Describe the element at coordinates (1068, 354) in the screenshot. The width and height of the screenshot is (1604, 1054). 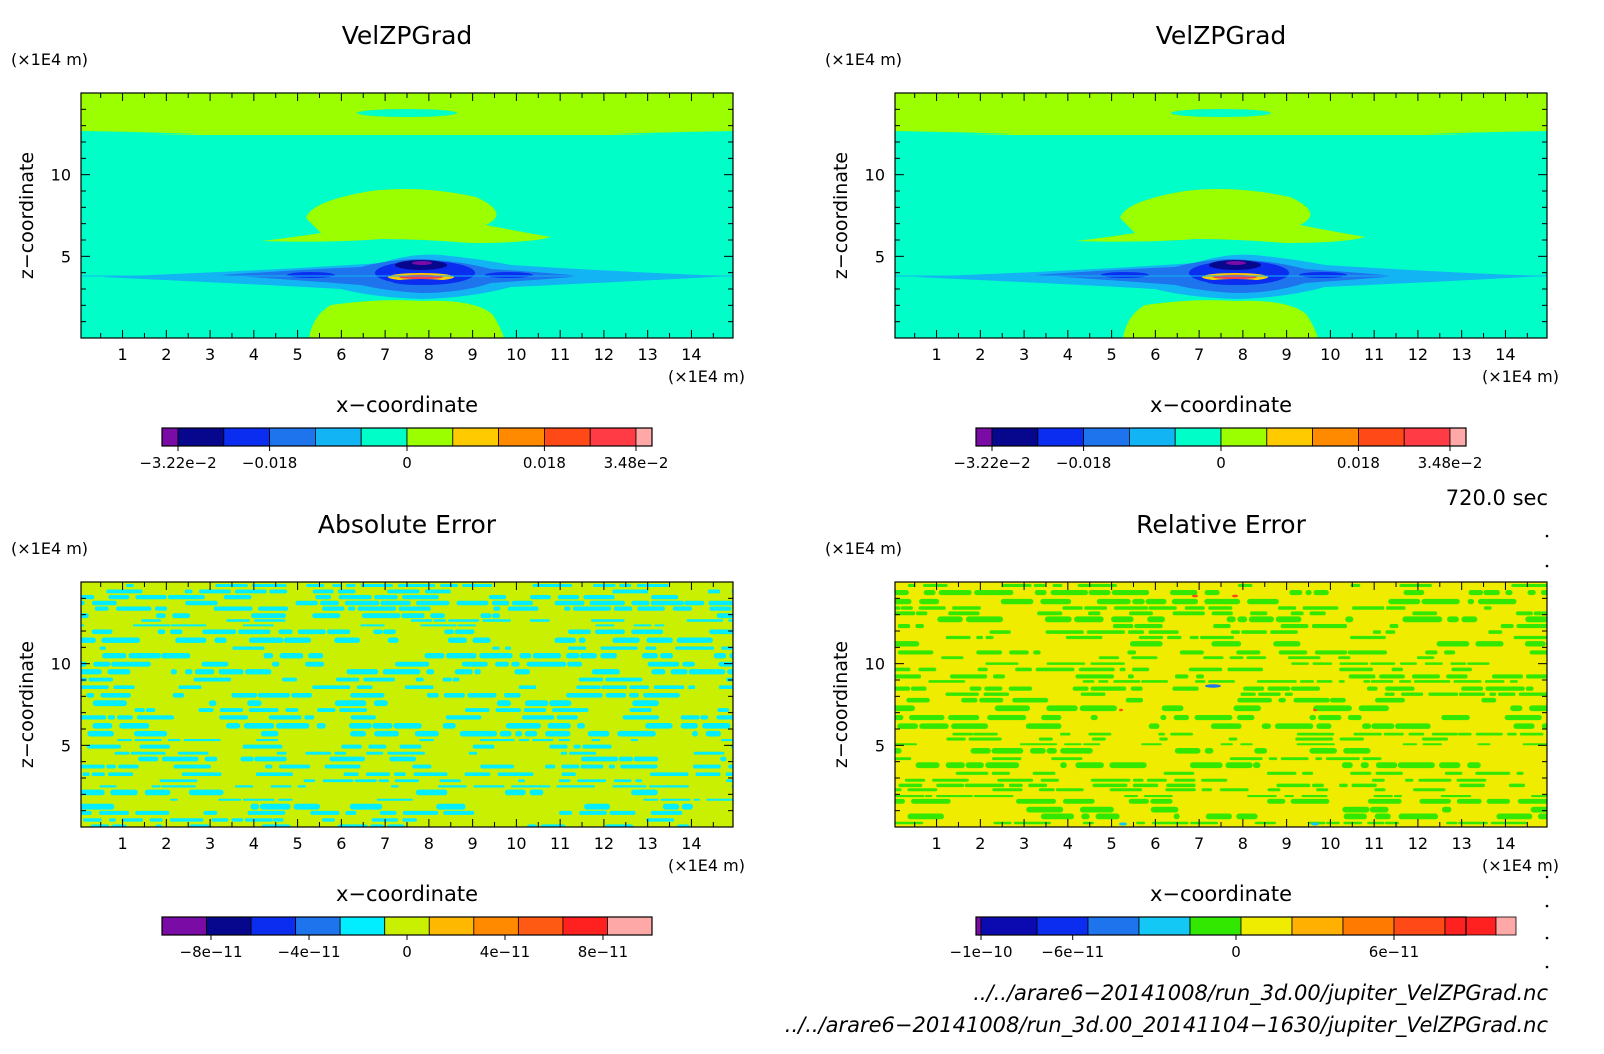
I see `x-tick-label: 4` at that location.